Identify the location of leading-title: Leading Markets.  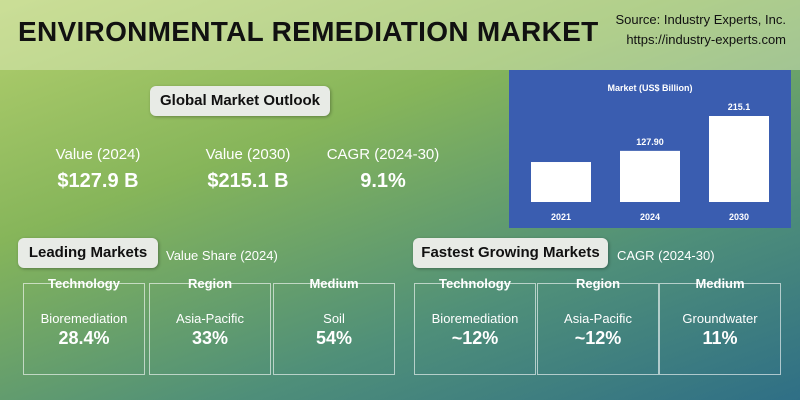
(88, 253).